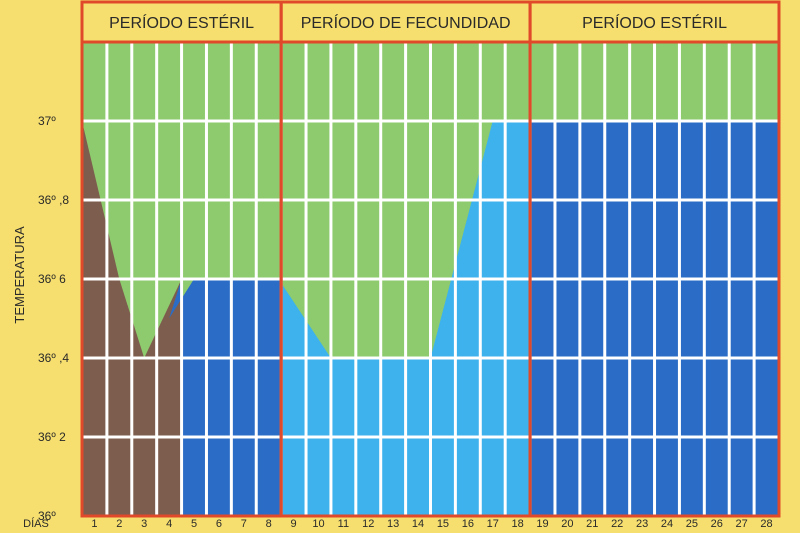  I want to click on x-tick-label: 10, so click(318, 524).